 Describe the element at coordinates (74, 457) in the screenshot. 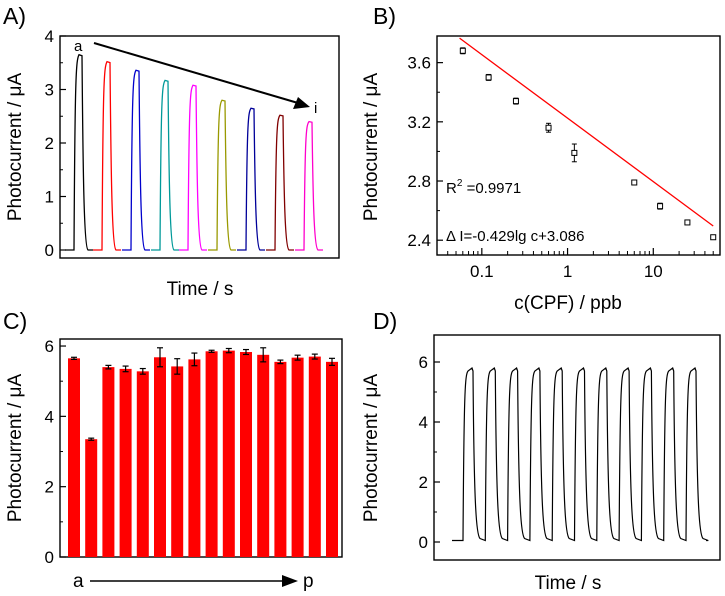

I see `panel-c-bar-a` at that location.